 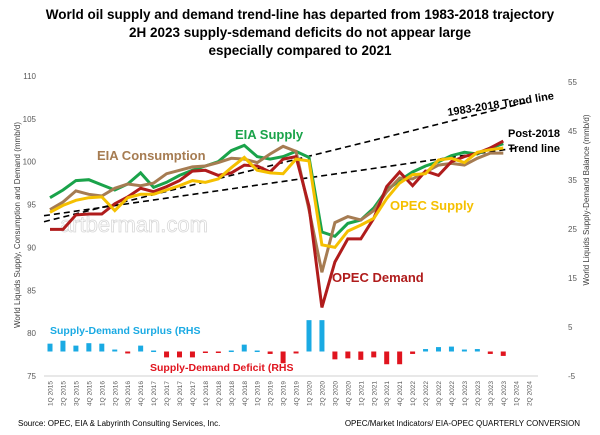 I want to click on x-tick-label: 1Q 2020, so click(x=310, y=393).